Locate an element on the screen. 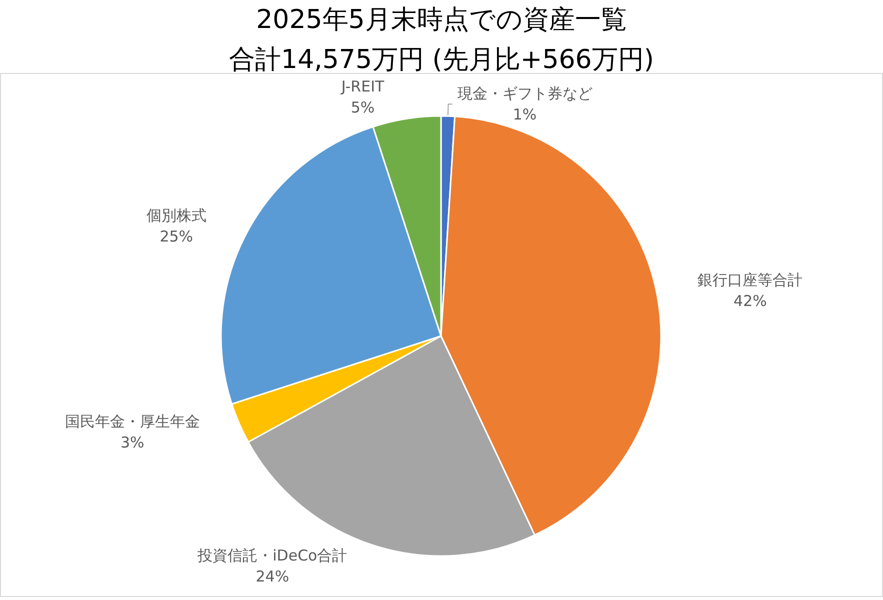 The height and width of the screenshot is (600, 883). slice-label: 現金・ギフト券など is located at coordinates (524, 93).